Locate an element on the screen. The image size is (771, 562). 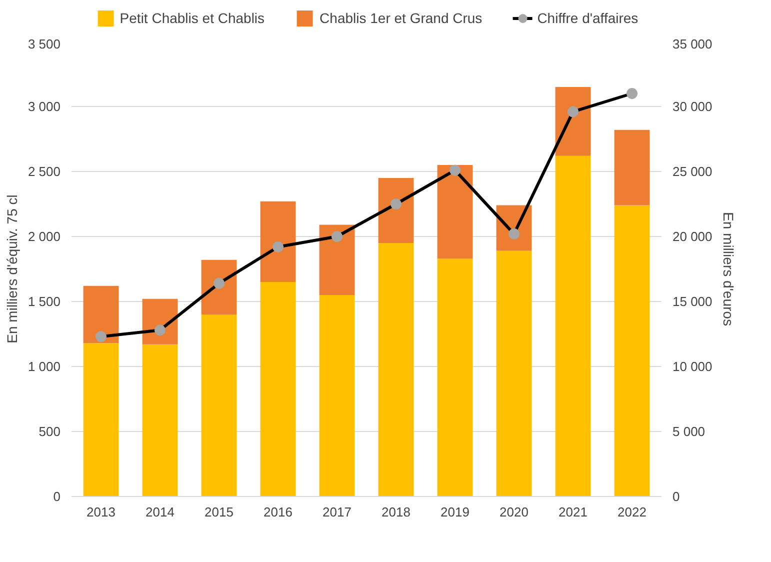
x-tick-label: 2014 is located at coordinates (160, 512).